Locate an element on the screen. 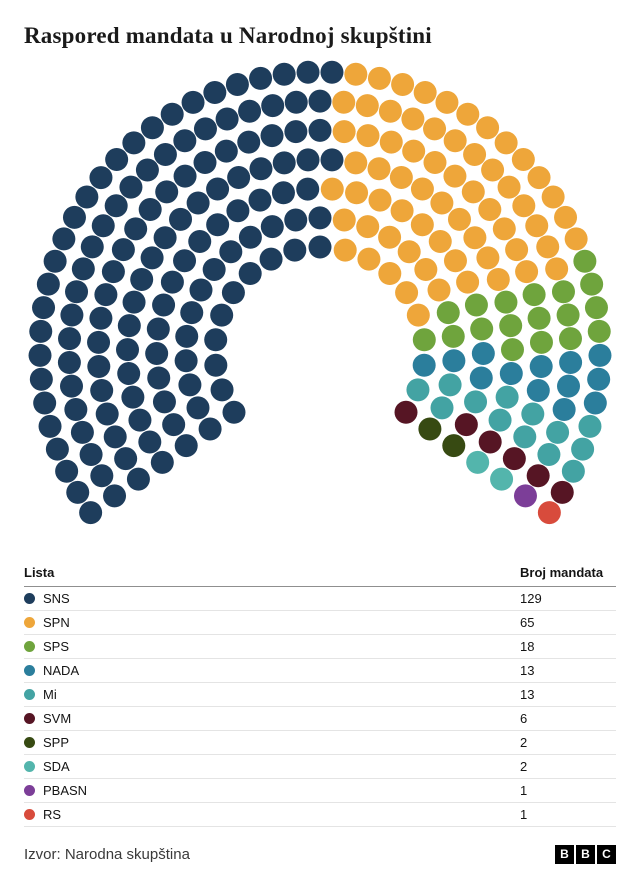  legend-party-cell: SPN is located at coordinates (272, 622).